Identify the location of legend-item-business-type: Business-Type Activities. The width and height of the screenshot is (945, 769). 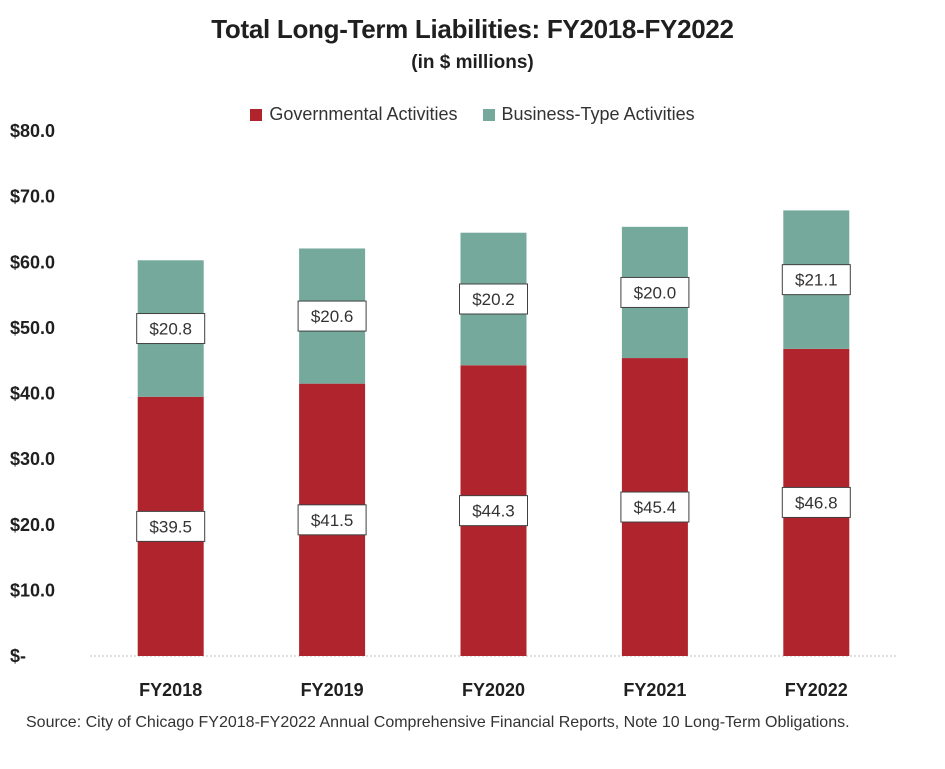
(588, 114).